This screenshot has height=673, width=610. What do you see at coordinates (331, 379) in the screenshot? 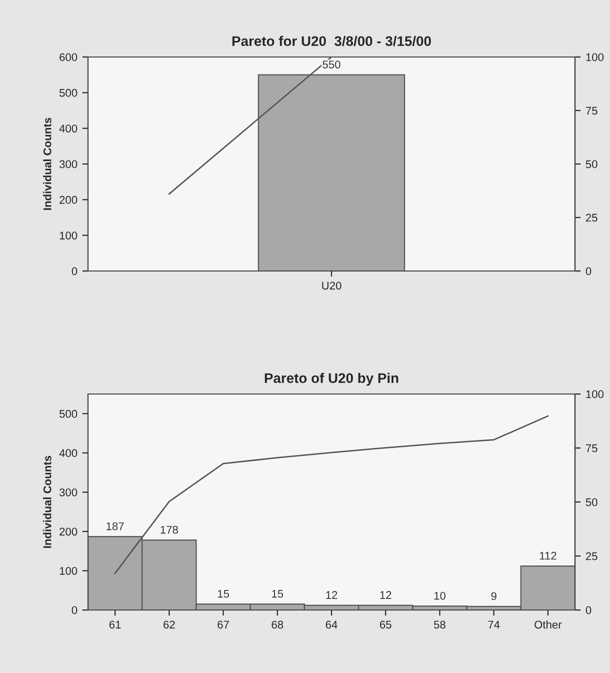
I see `chart-title: Pareto of U20 by Pin` at bounding box center [331, 379].